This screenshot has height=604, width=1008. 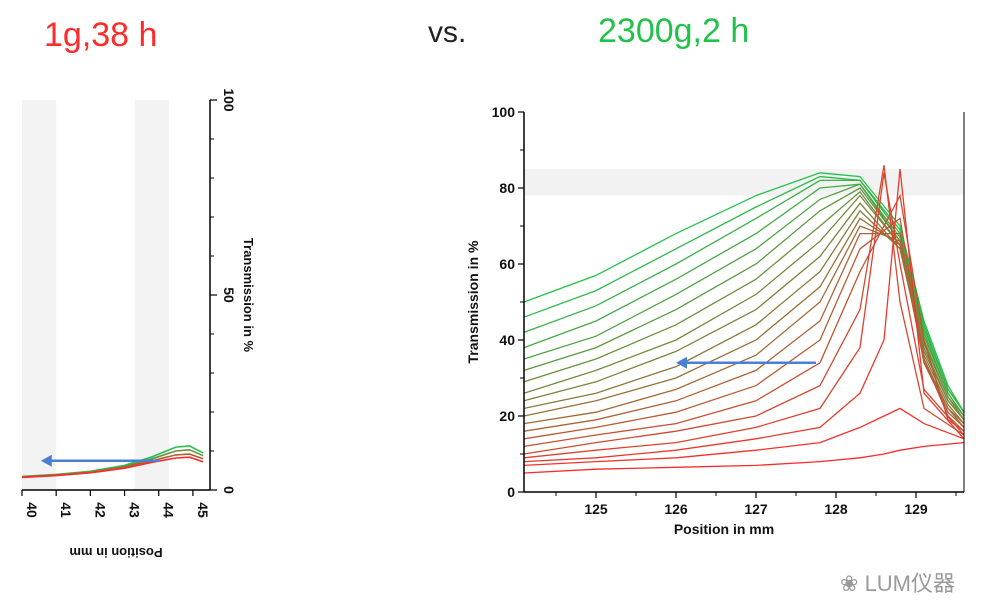 I want to click on right-x-tick-label: 125, so click(x=596, y=509).